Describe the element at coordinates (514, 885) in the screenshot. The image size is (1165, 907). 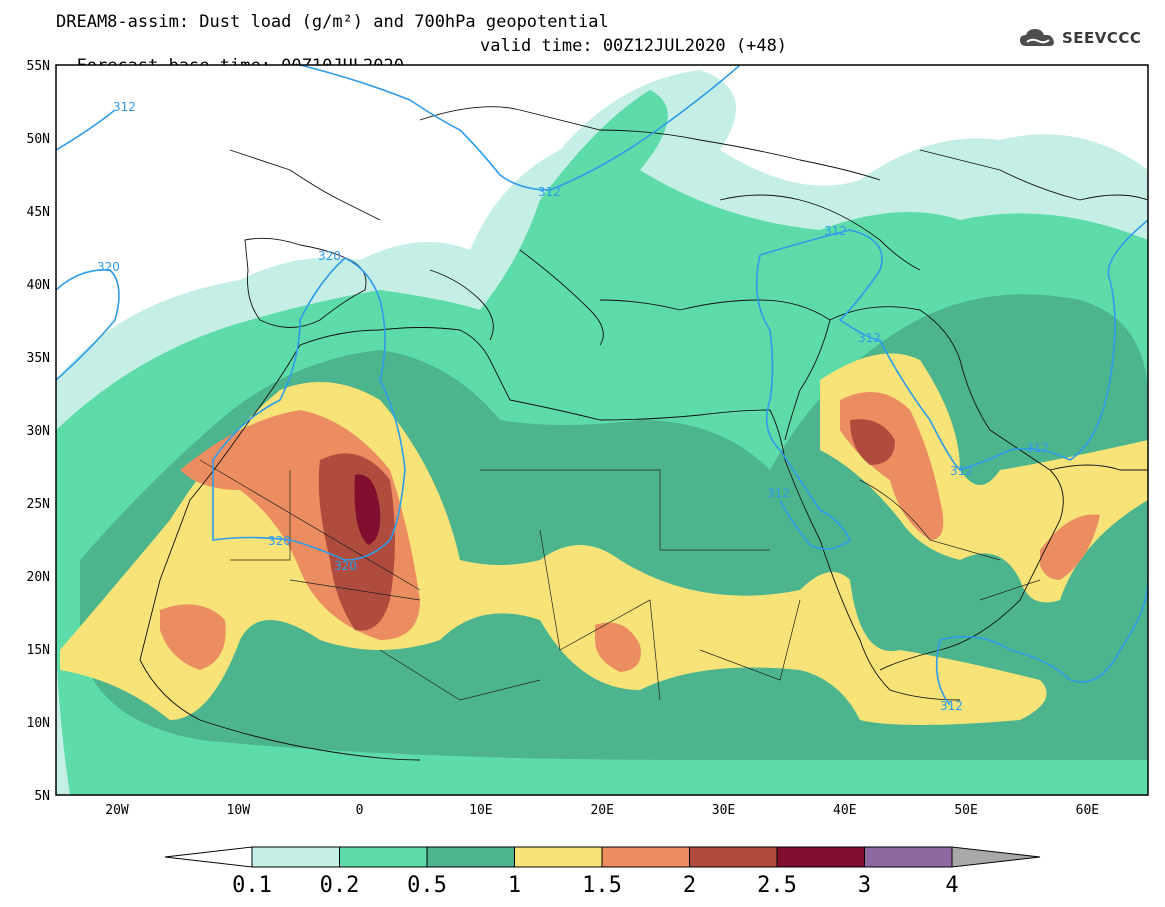
I see `colorbar-label: 1` at that location.